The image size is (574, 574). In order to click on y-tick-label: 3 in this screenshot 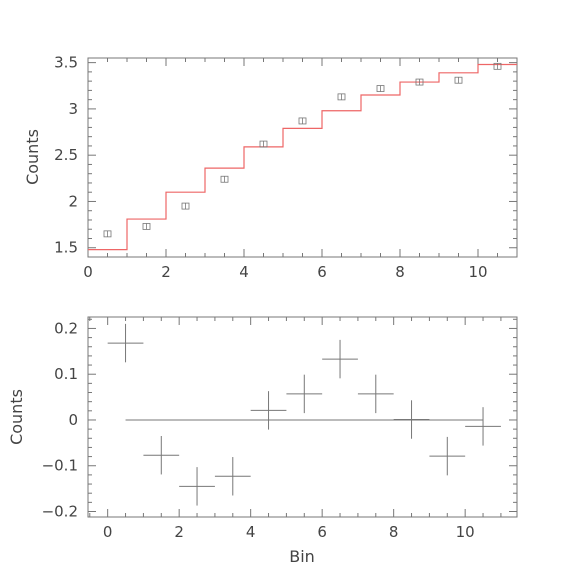, I will do `click(73, 109)`.